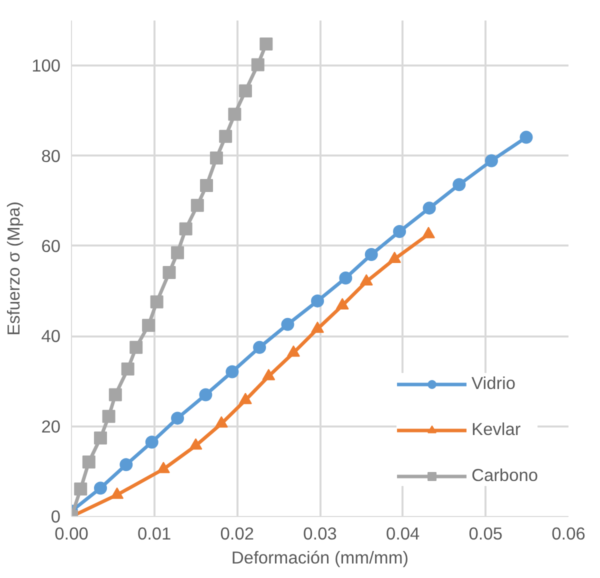 Image resolution: width=600 pixels, height=578 pixels. Describe the element at coordinates (496, 429) in the screenshot. I see `legend-label: Kevlar` at that location.